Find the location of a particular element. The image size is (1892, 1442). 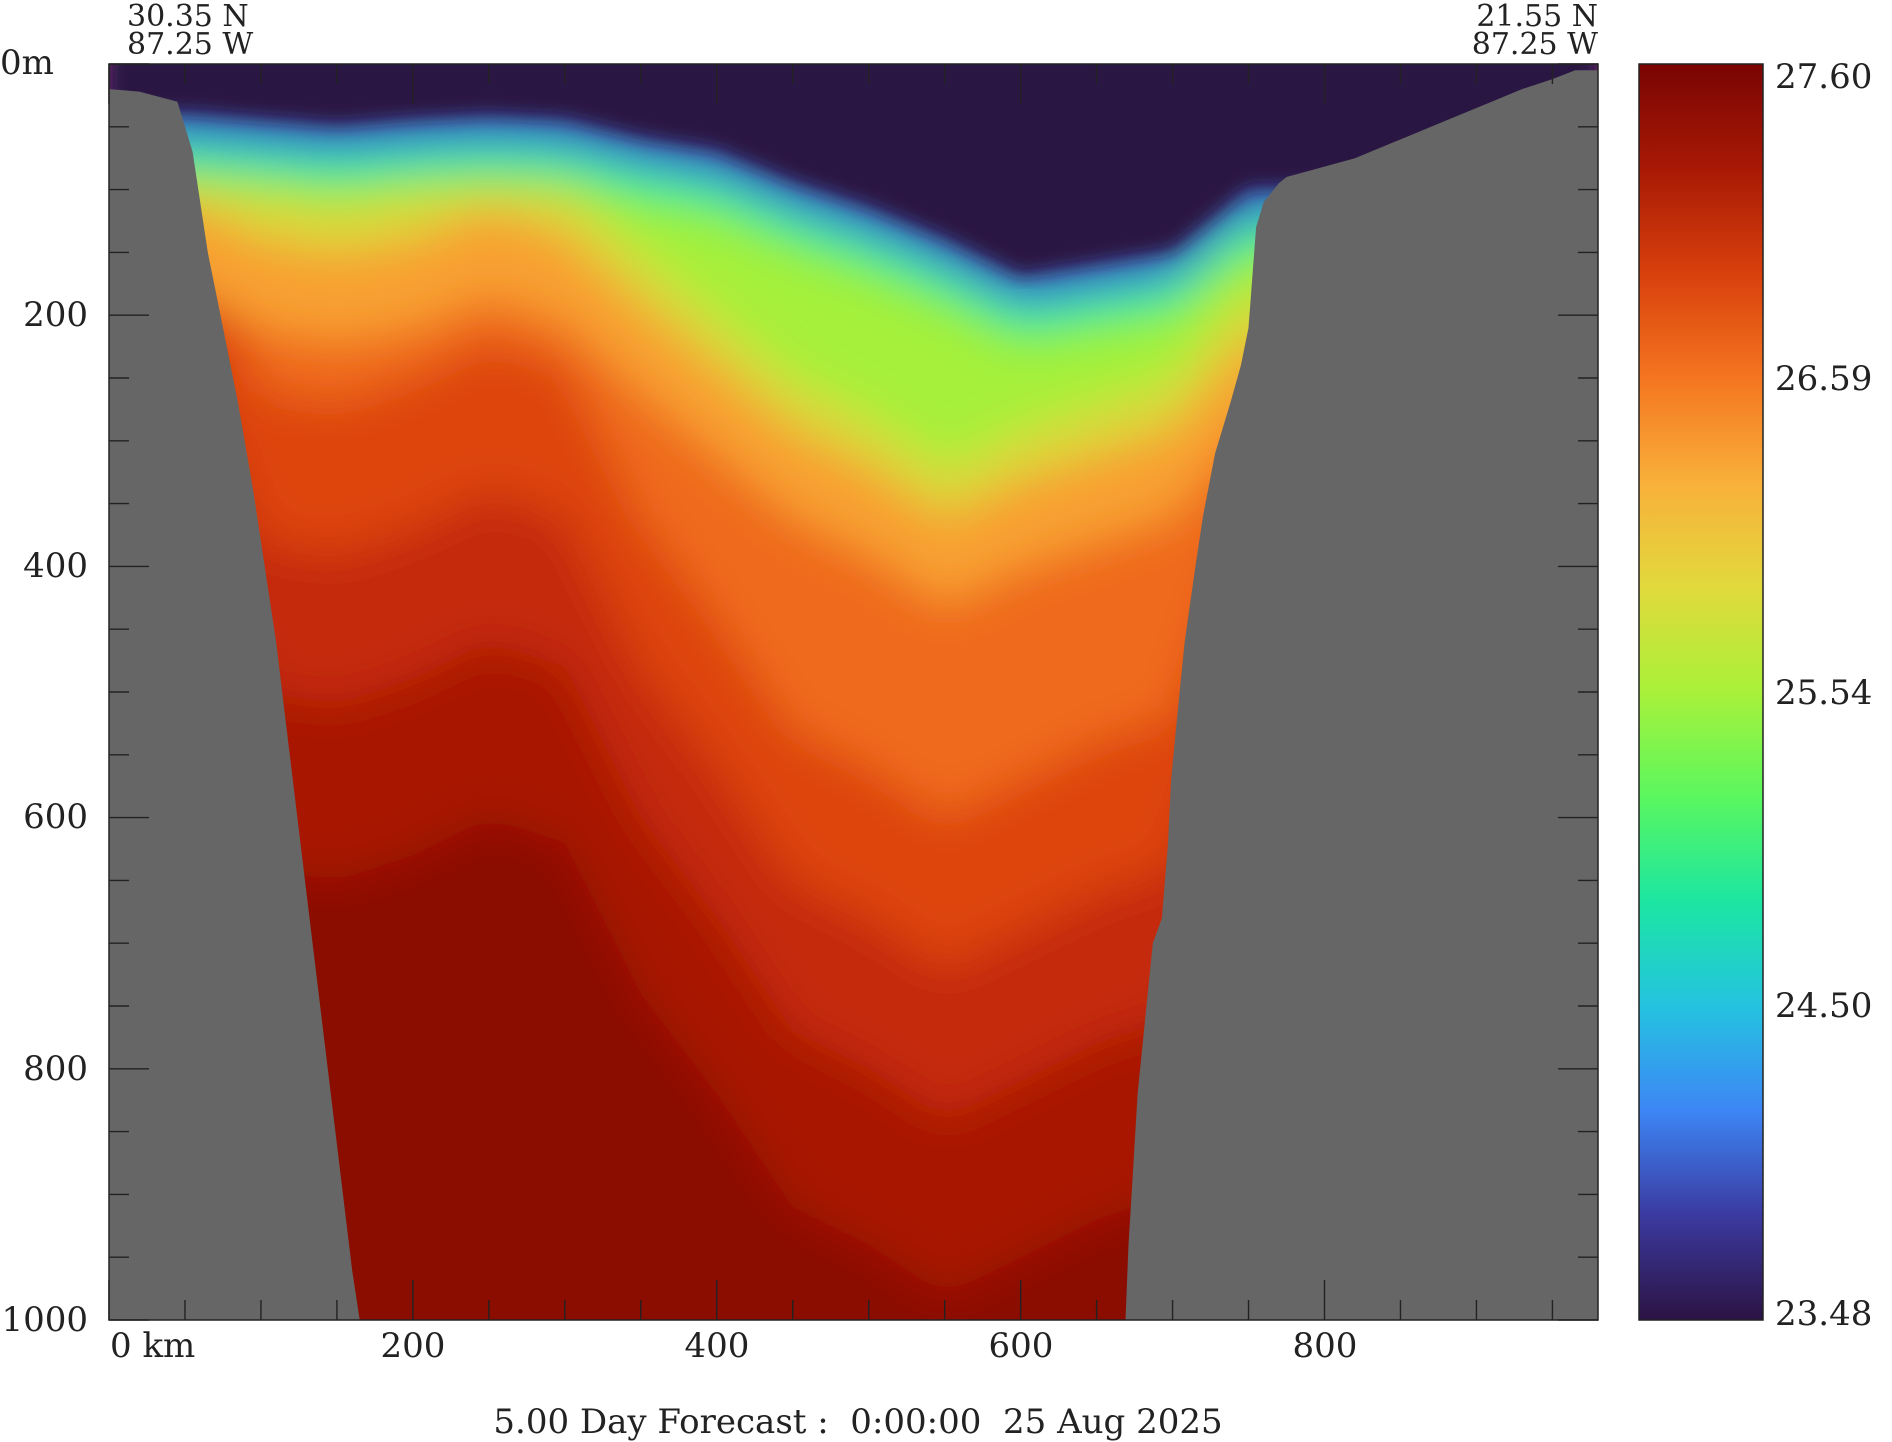

y-tick-label-1000: 1000 is located at coordinates (44, 1320).